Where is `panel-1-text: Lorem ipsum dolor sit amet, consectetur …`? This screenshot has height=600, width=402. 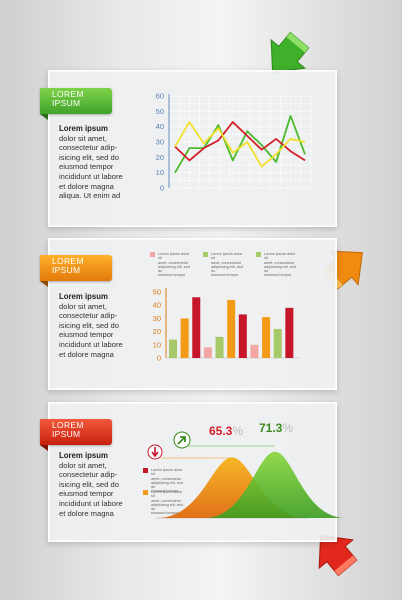 panel-1-text: Lorem ipsum dolor sit amet, consectetur … is located at coordinates (101, 162).